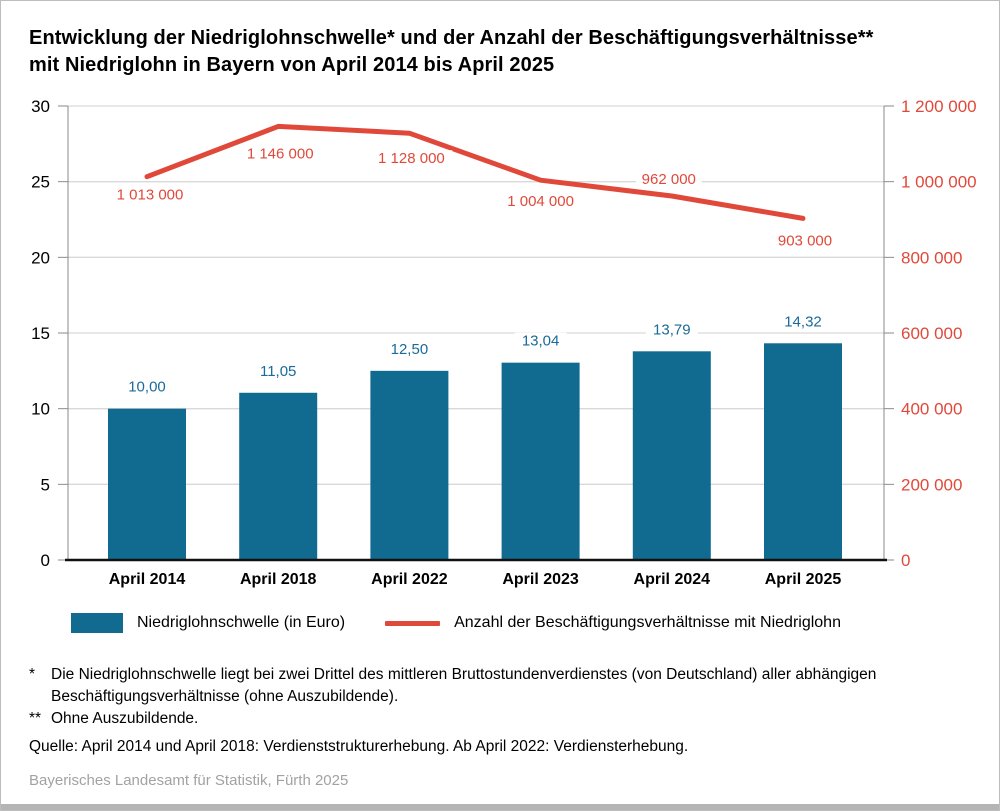 The width and height of the screenshot is (1000, 811). Describe the element at coordinates (939, 182) in the screenshot. I see `right-axis-tick-label: 1 000 000` at that location.